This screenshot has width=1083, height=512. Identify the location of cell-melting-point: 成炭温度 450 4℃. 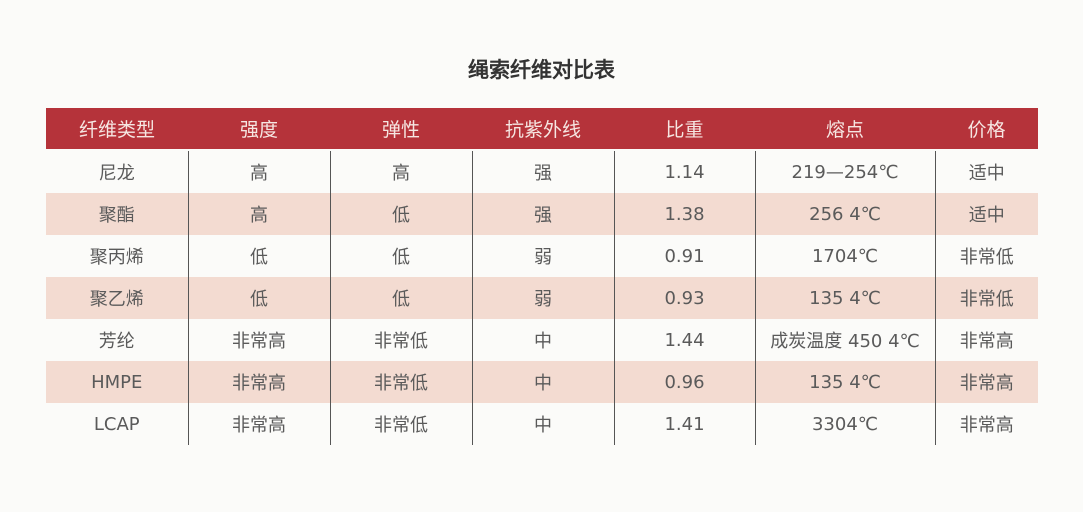
(844, 340).